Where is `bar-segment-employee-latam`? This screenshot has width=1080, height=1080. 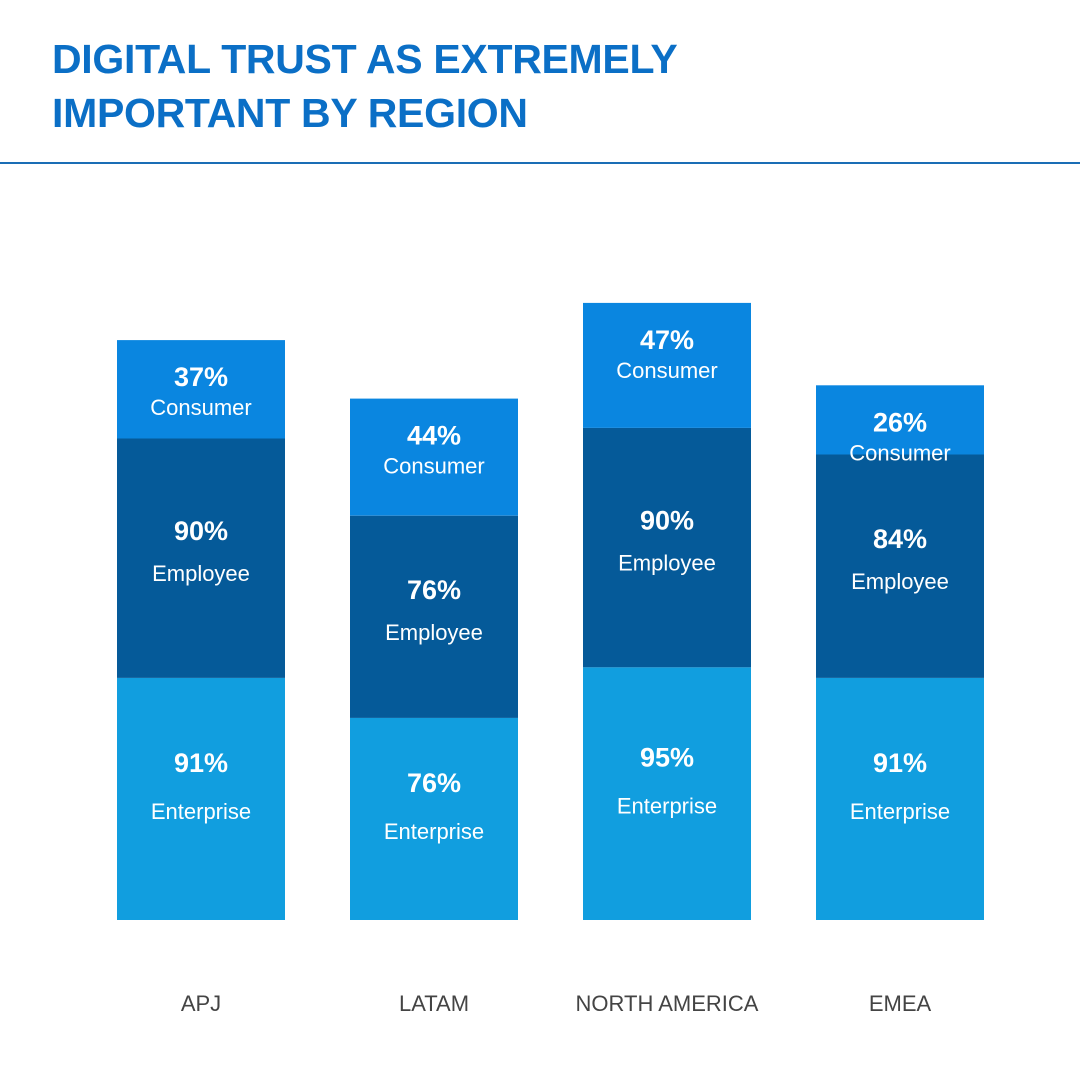
bar-segment-employee-latam is located at coordinates (434, 616).